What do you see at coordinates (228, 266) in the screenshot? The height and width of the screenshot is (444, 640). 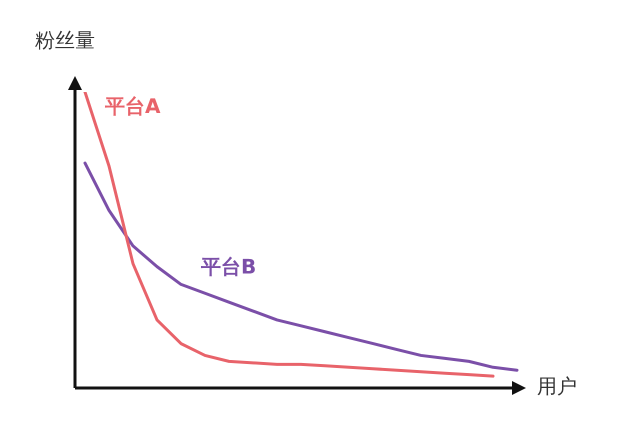 I see `series-label: 平台B` at bounding box center [228, 266].